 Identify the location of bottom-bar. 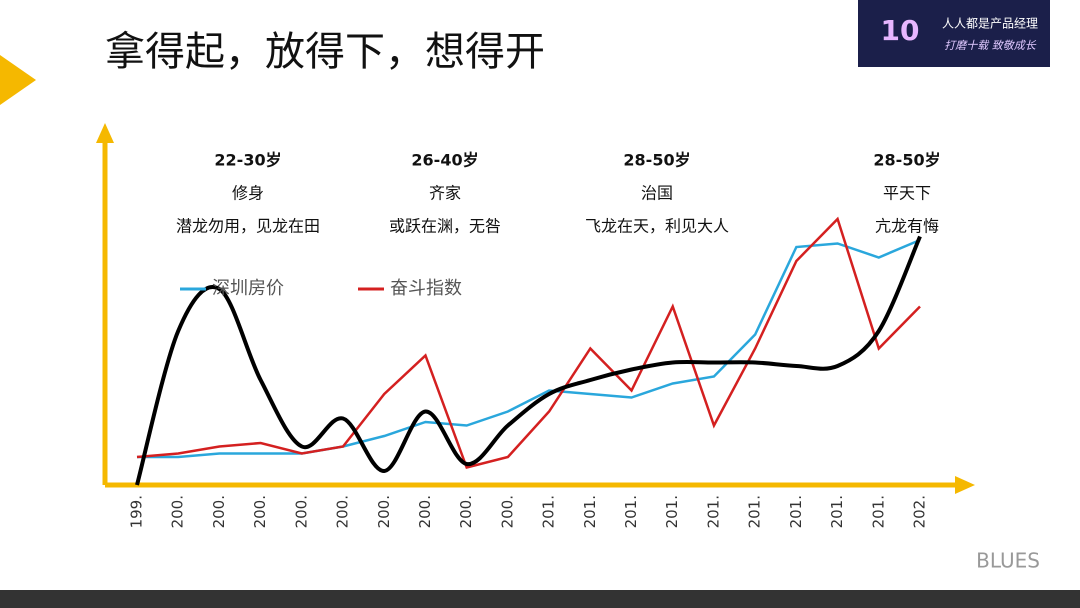
(540, 599).